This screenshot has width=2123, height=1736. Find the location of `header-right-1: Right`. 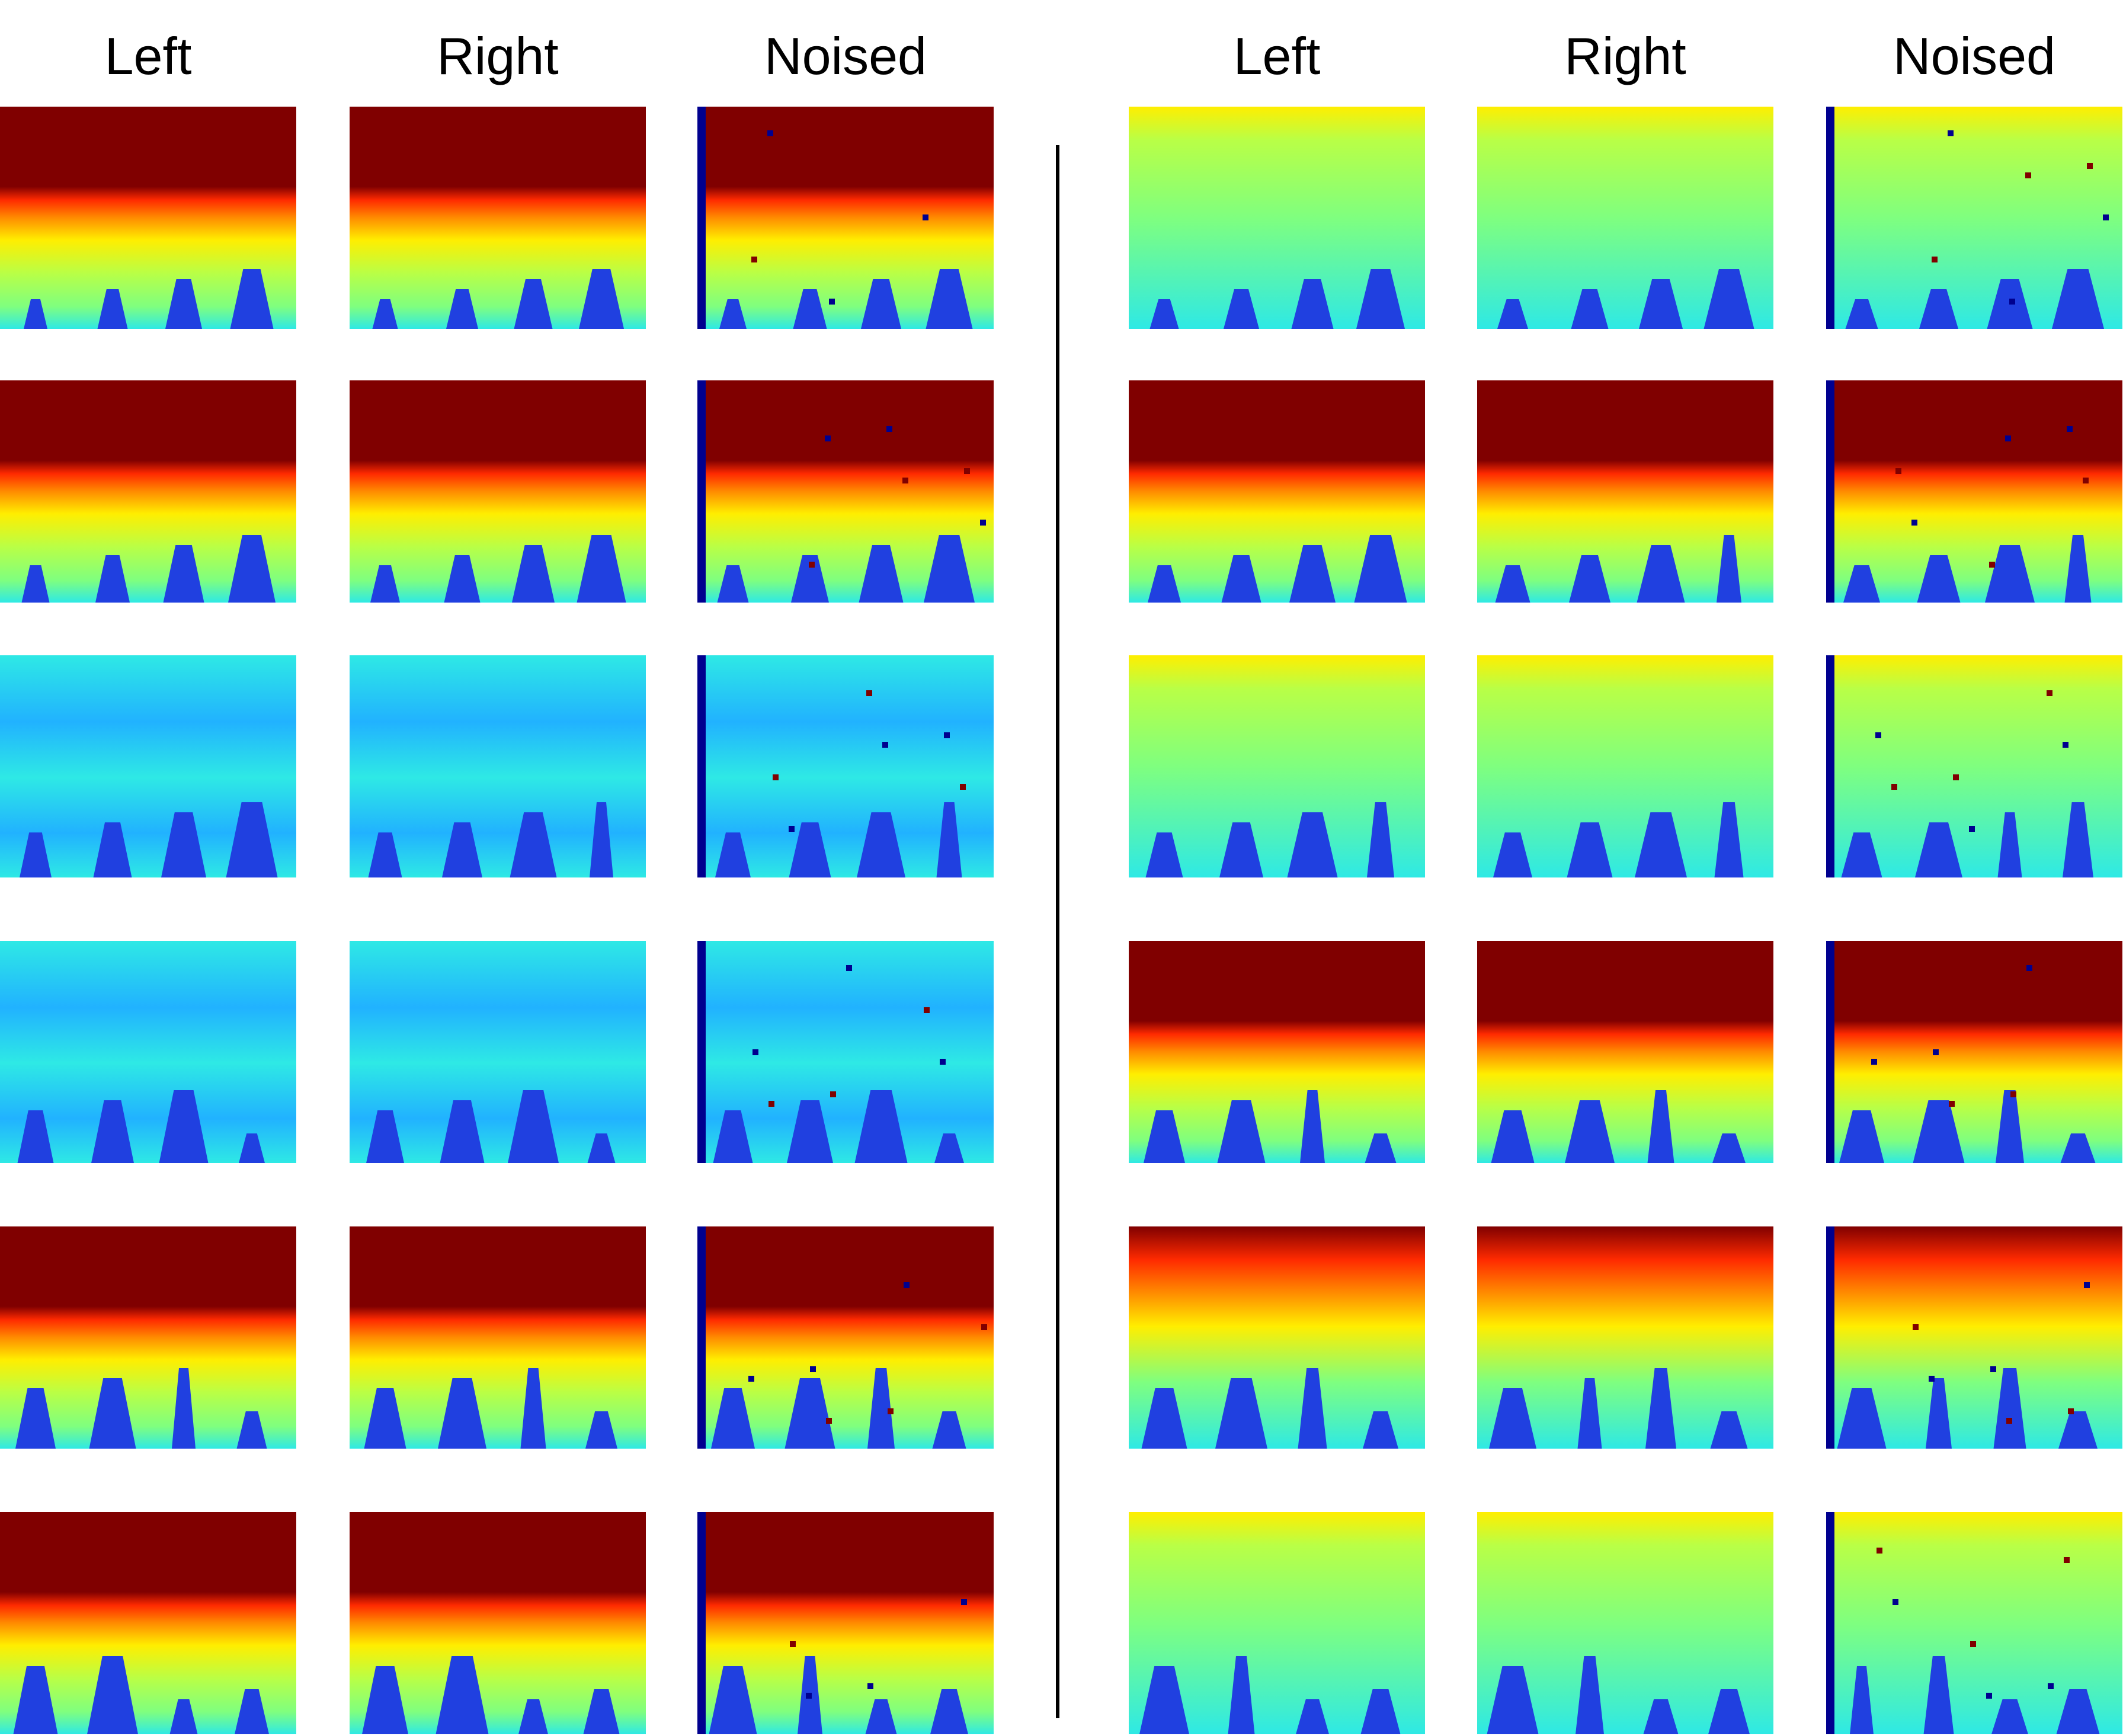

header-right-1: Right is located at coordinates (498, 56).